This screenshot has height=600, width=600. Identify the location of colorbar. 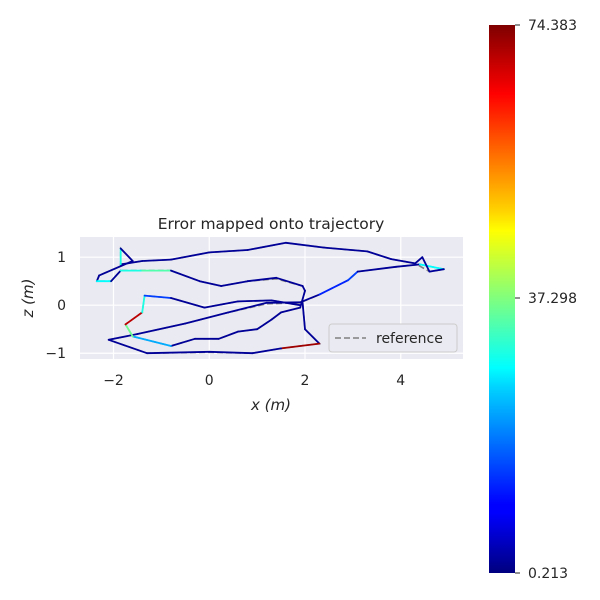
(502, 299).